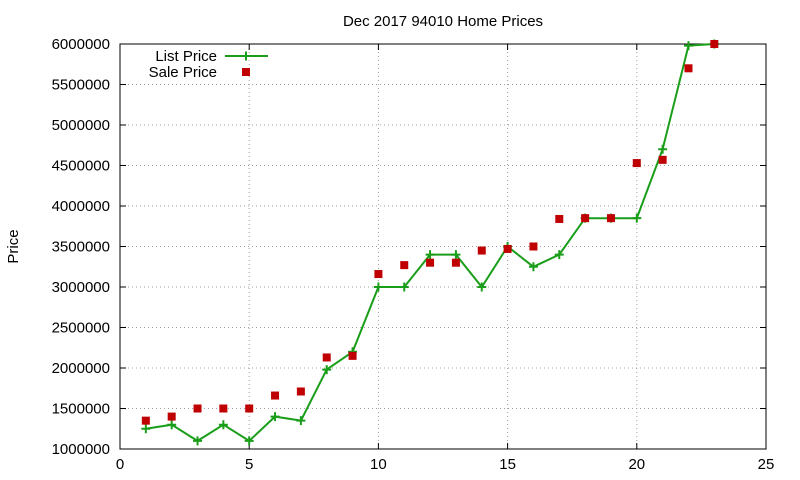  Describe the element at coordinates (378, 464) in the screenshot. I see `x-tick-label: 10` at that location.